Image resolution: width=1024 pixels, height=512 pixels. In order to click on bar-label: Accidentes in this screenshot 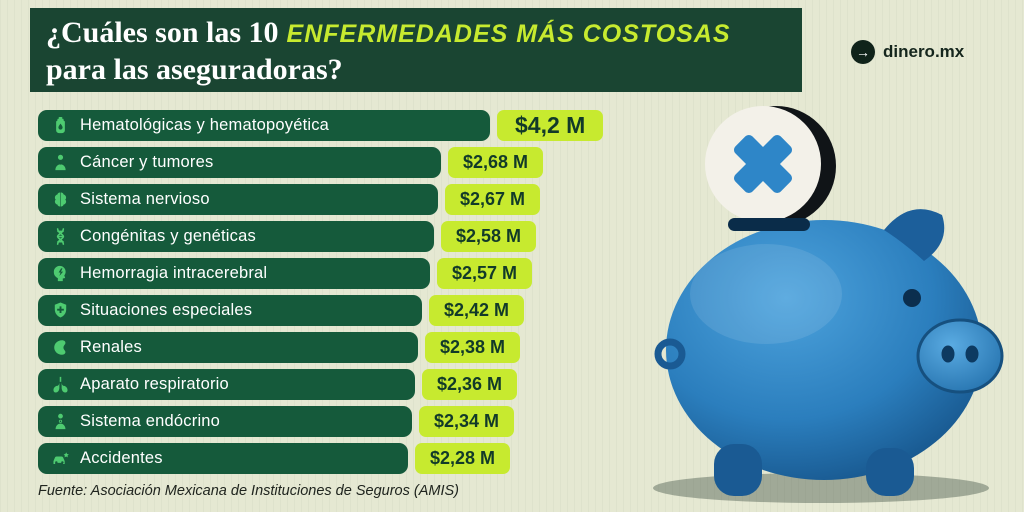, I will do `click(121, 458)`.